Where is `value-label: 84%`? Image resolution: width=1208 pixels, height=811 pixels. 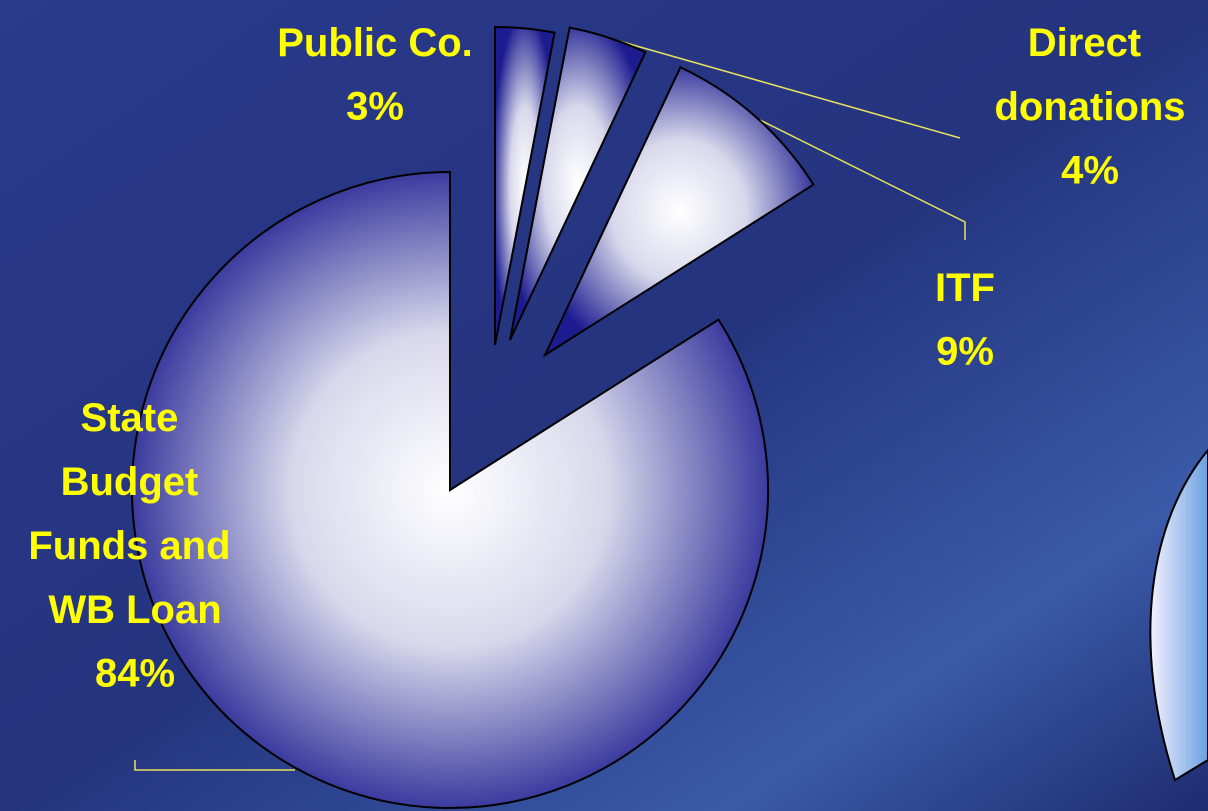
value-label: 84% is located at coordinates (135, 674).